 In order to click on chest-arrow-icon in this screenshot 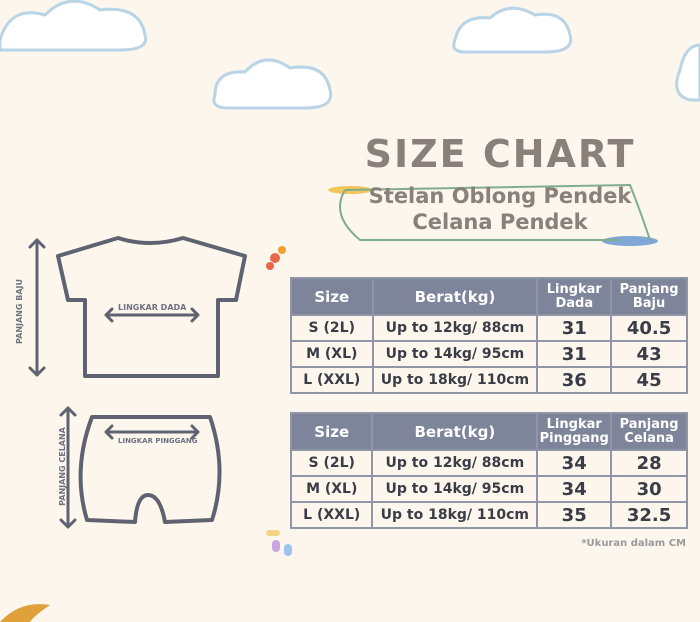, I will do `click(152, 315)`.